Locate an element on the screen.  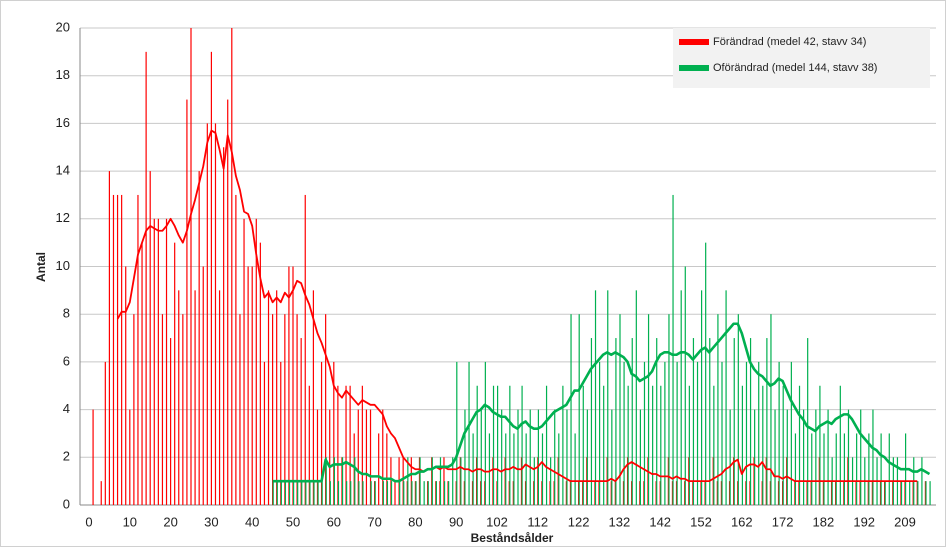
y-tick-label: 20 is located at coordinates (63, 26).